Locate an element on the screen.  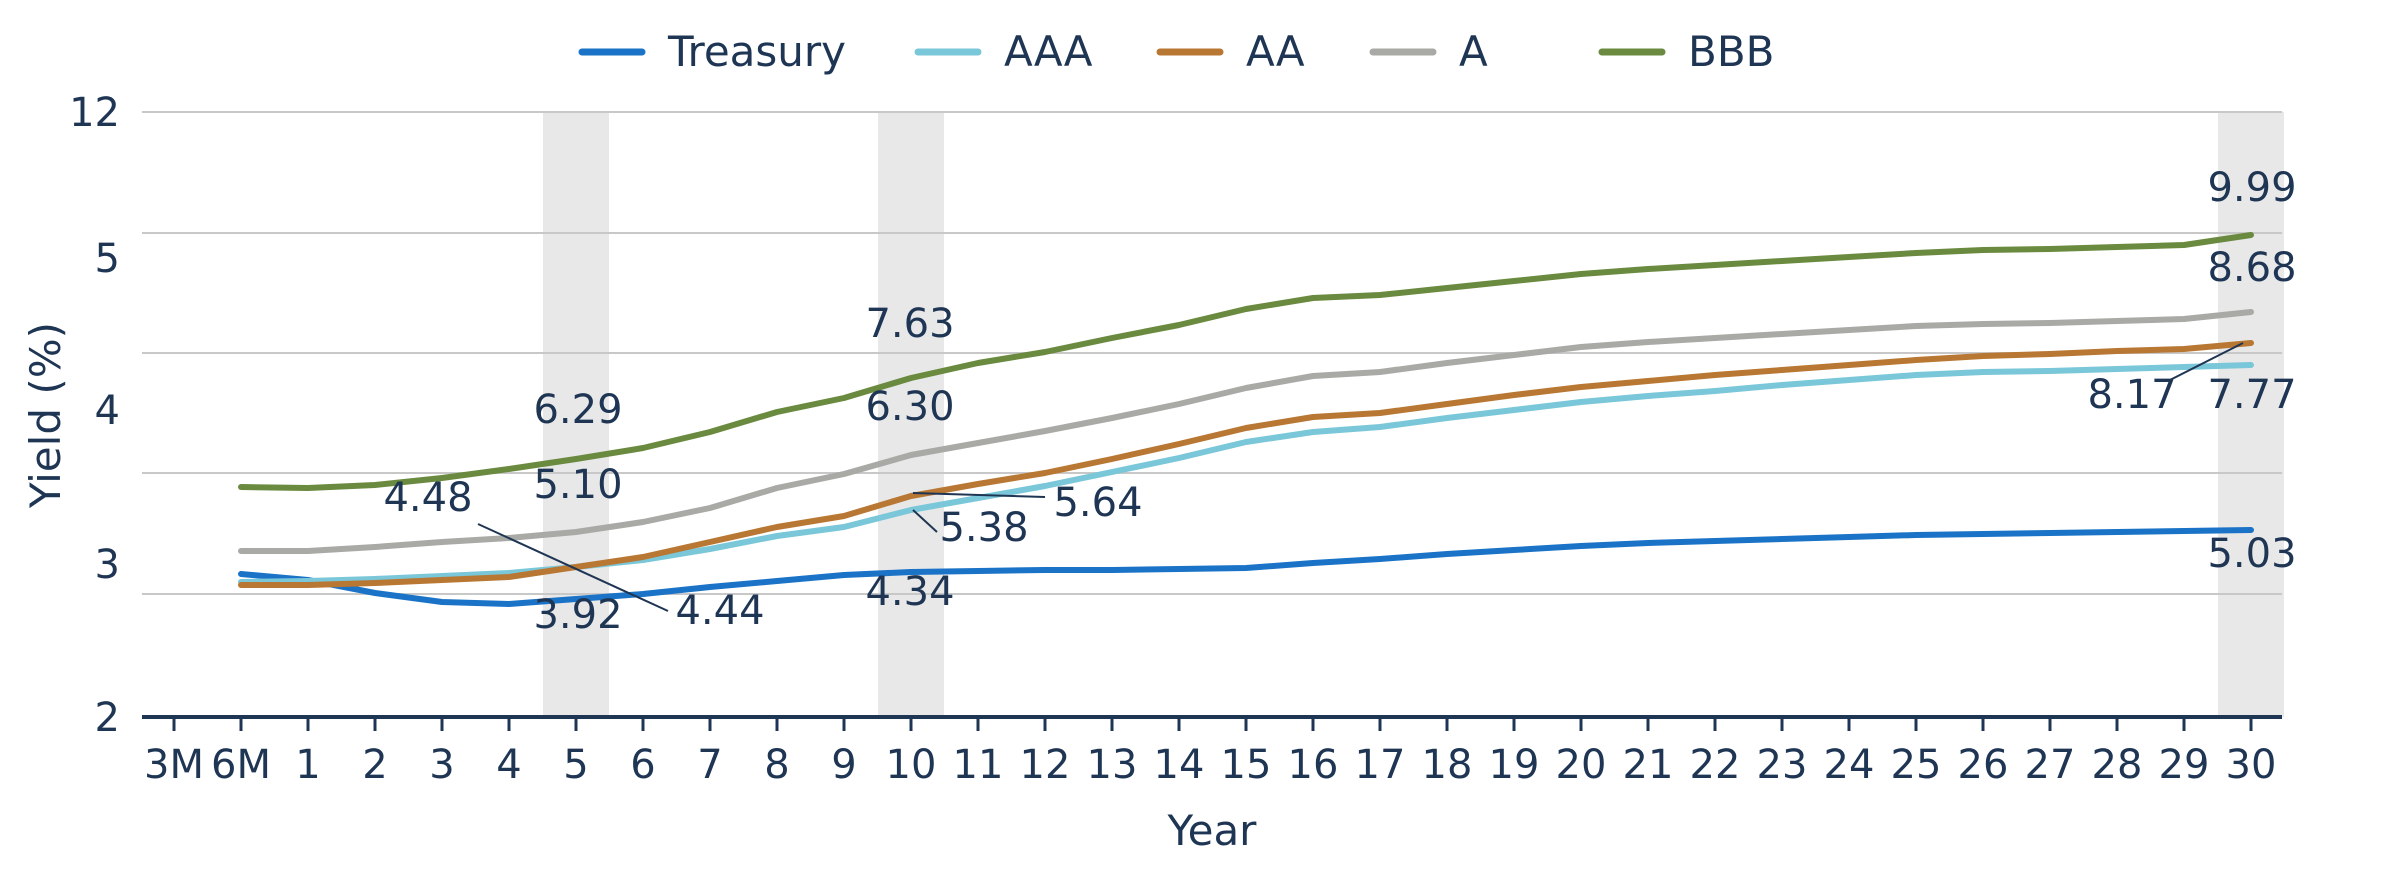
legend-label-aa: AA is located at coordinates (1275, 51).